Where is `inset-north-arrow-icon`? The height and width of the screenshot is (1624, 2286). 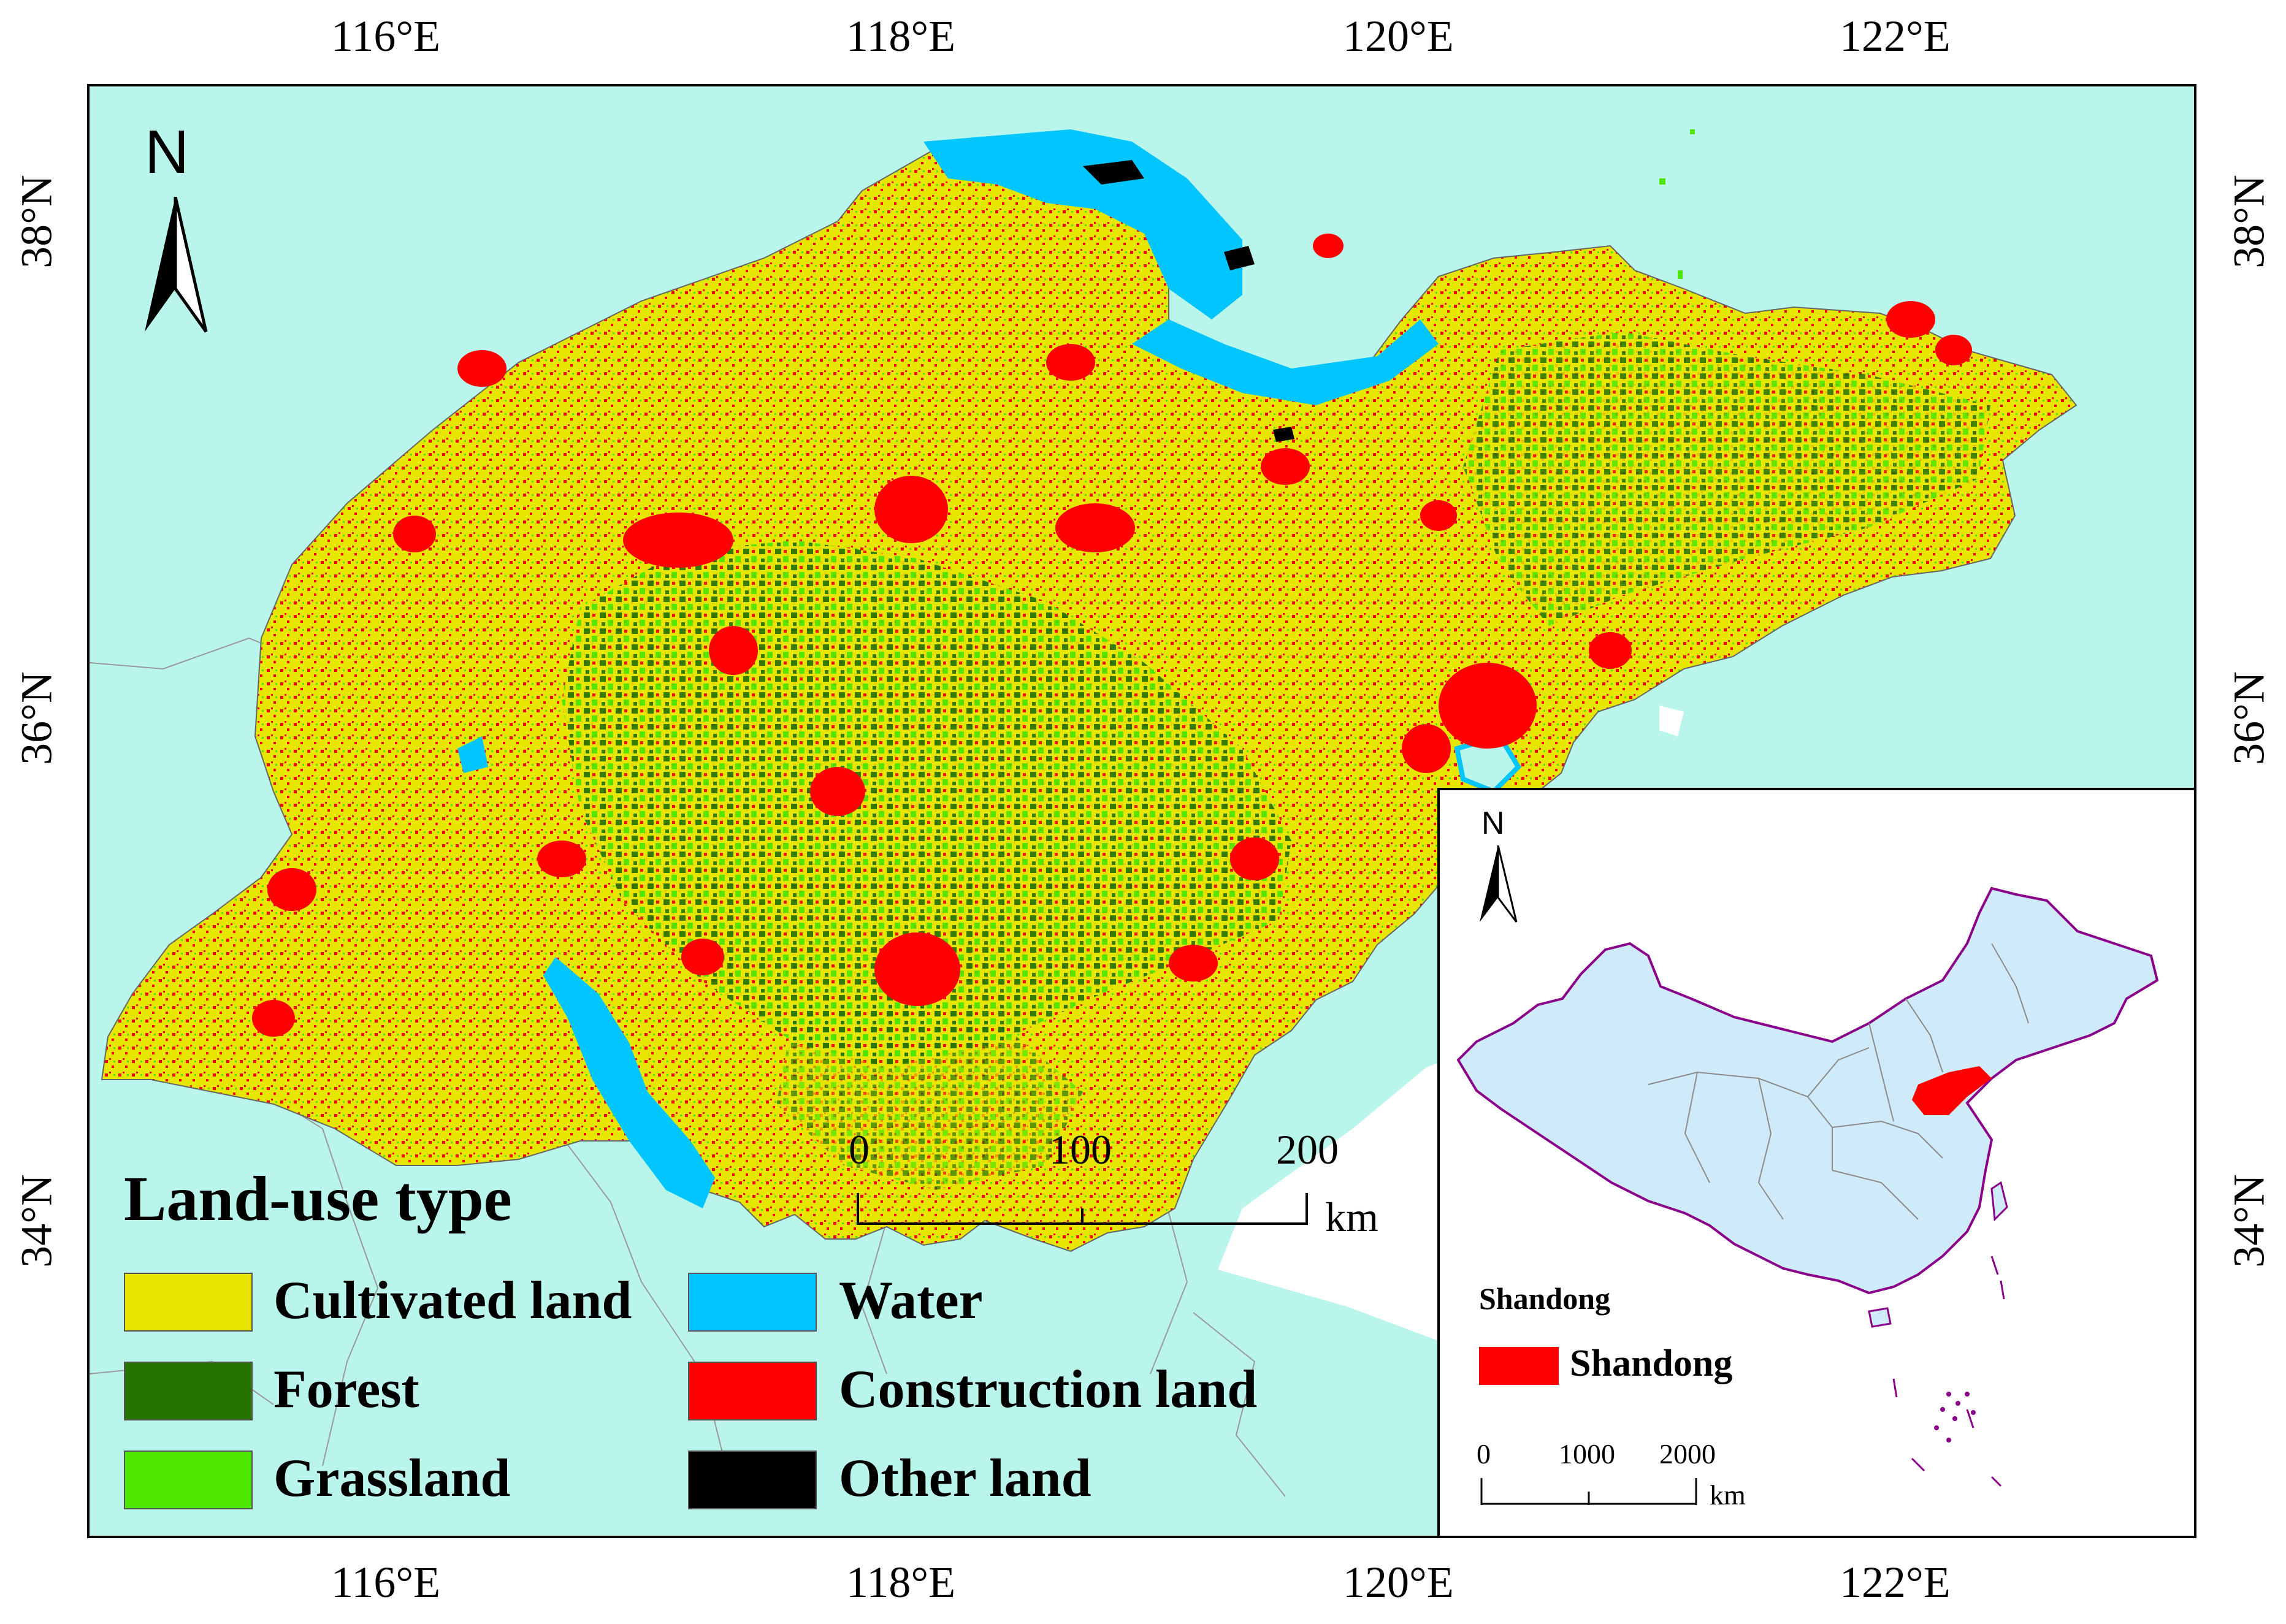
inset-north-arrow-icon is located at coordinates (1499, 884).